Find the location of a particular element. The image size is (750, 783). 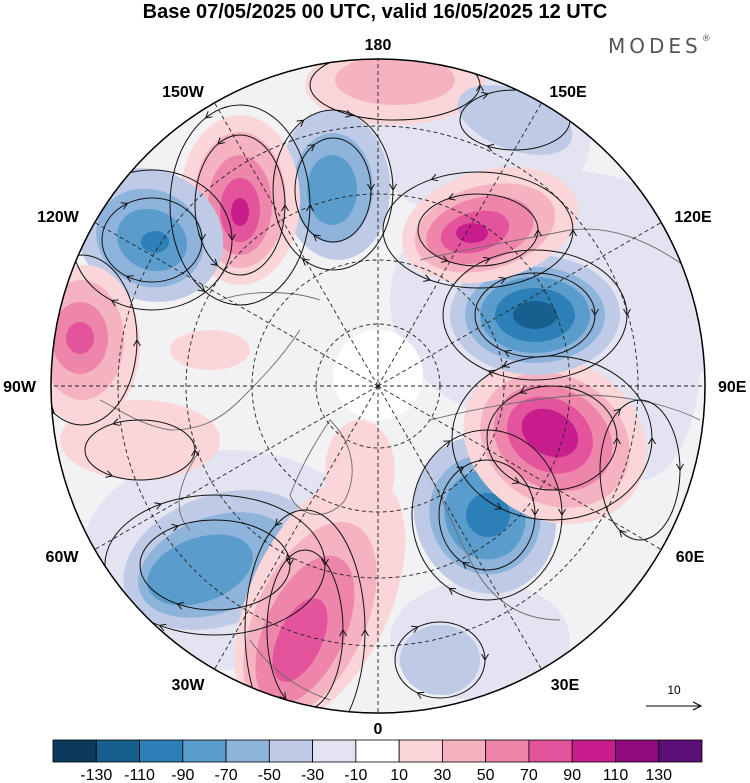

anomaly-negative-20e is located at coordinates (440, 660).